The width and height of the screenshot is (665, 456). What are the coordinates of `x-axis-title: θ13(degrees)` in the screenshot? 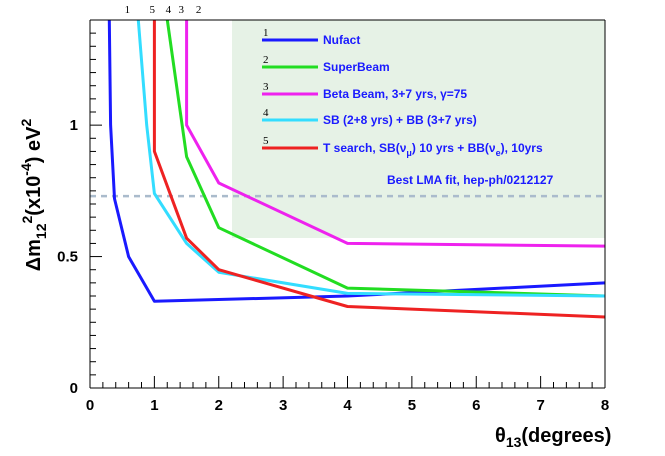 It's located at (553, 437).